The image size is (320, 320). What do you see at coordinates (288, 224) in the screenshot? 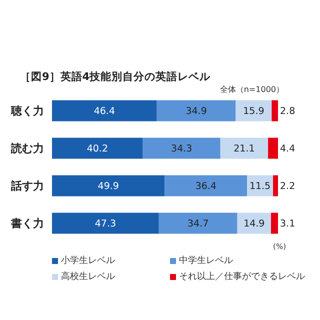
I see `data-label: 3.1` at bounding box center [288, 224].